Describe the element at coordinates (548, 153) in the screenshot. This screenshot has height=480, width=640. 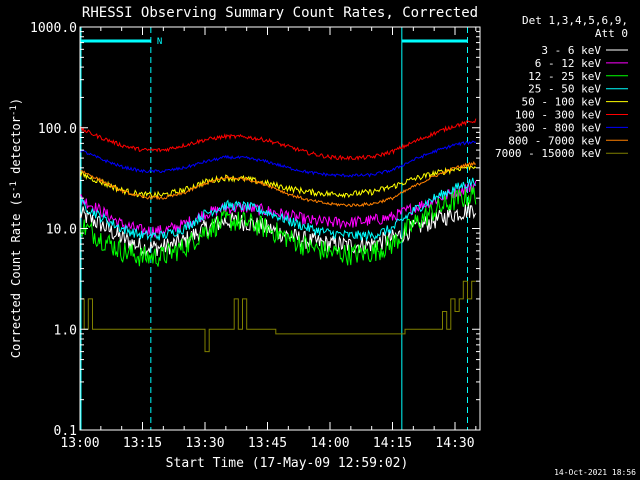
I see `legend-label-8: 7000 - 15000 keV` at that location.